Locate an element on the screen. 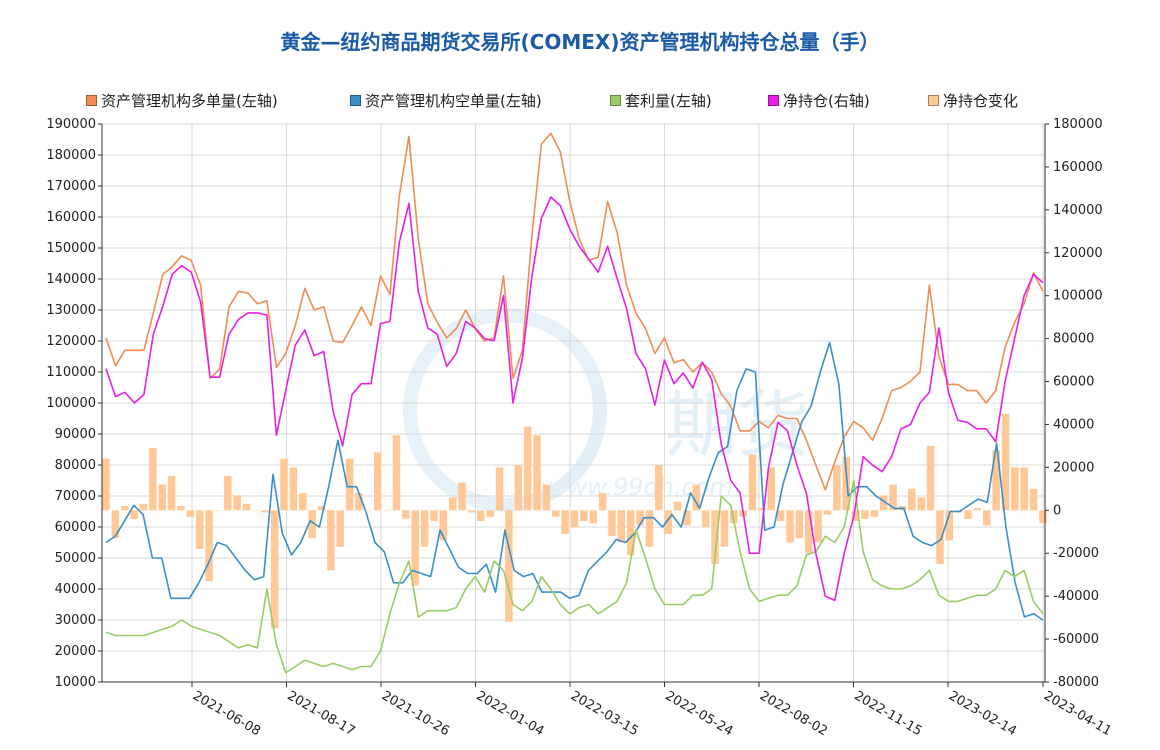  x-tick-label: 2022-08-02 is located at coordinates (793, 713).